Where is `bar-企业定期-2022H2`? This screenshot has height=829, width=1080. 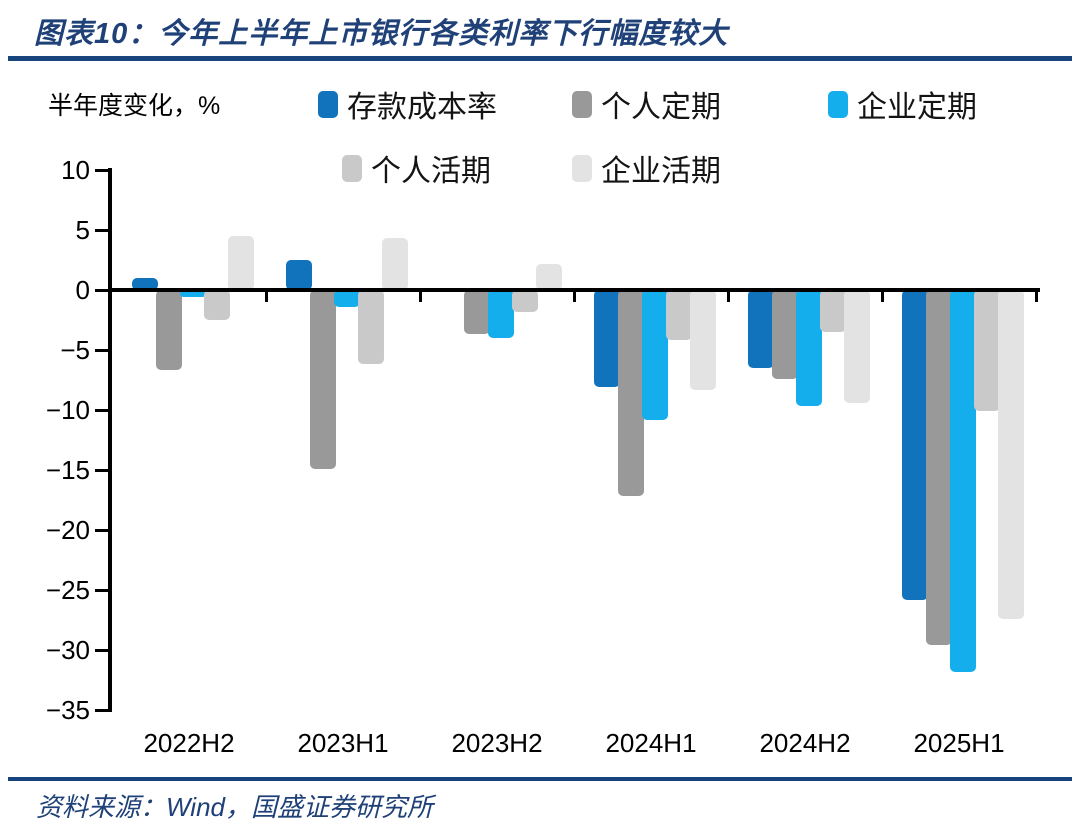
bar-企业定期-2022H2 is located at coordinates (193, 294).